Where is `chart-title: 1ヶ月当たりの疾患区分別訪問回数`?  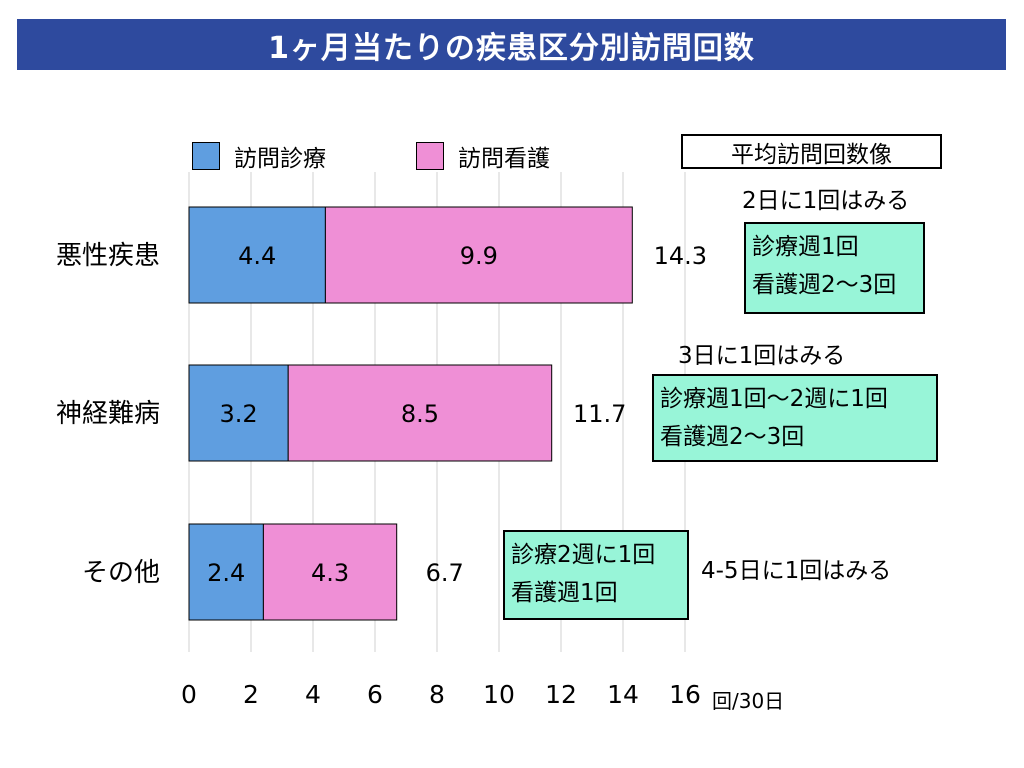
chart-title: 1ヶ月当たりの疾患区分別訪問回数 is located at coordinates (511, 44).